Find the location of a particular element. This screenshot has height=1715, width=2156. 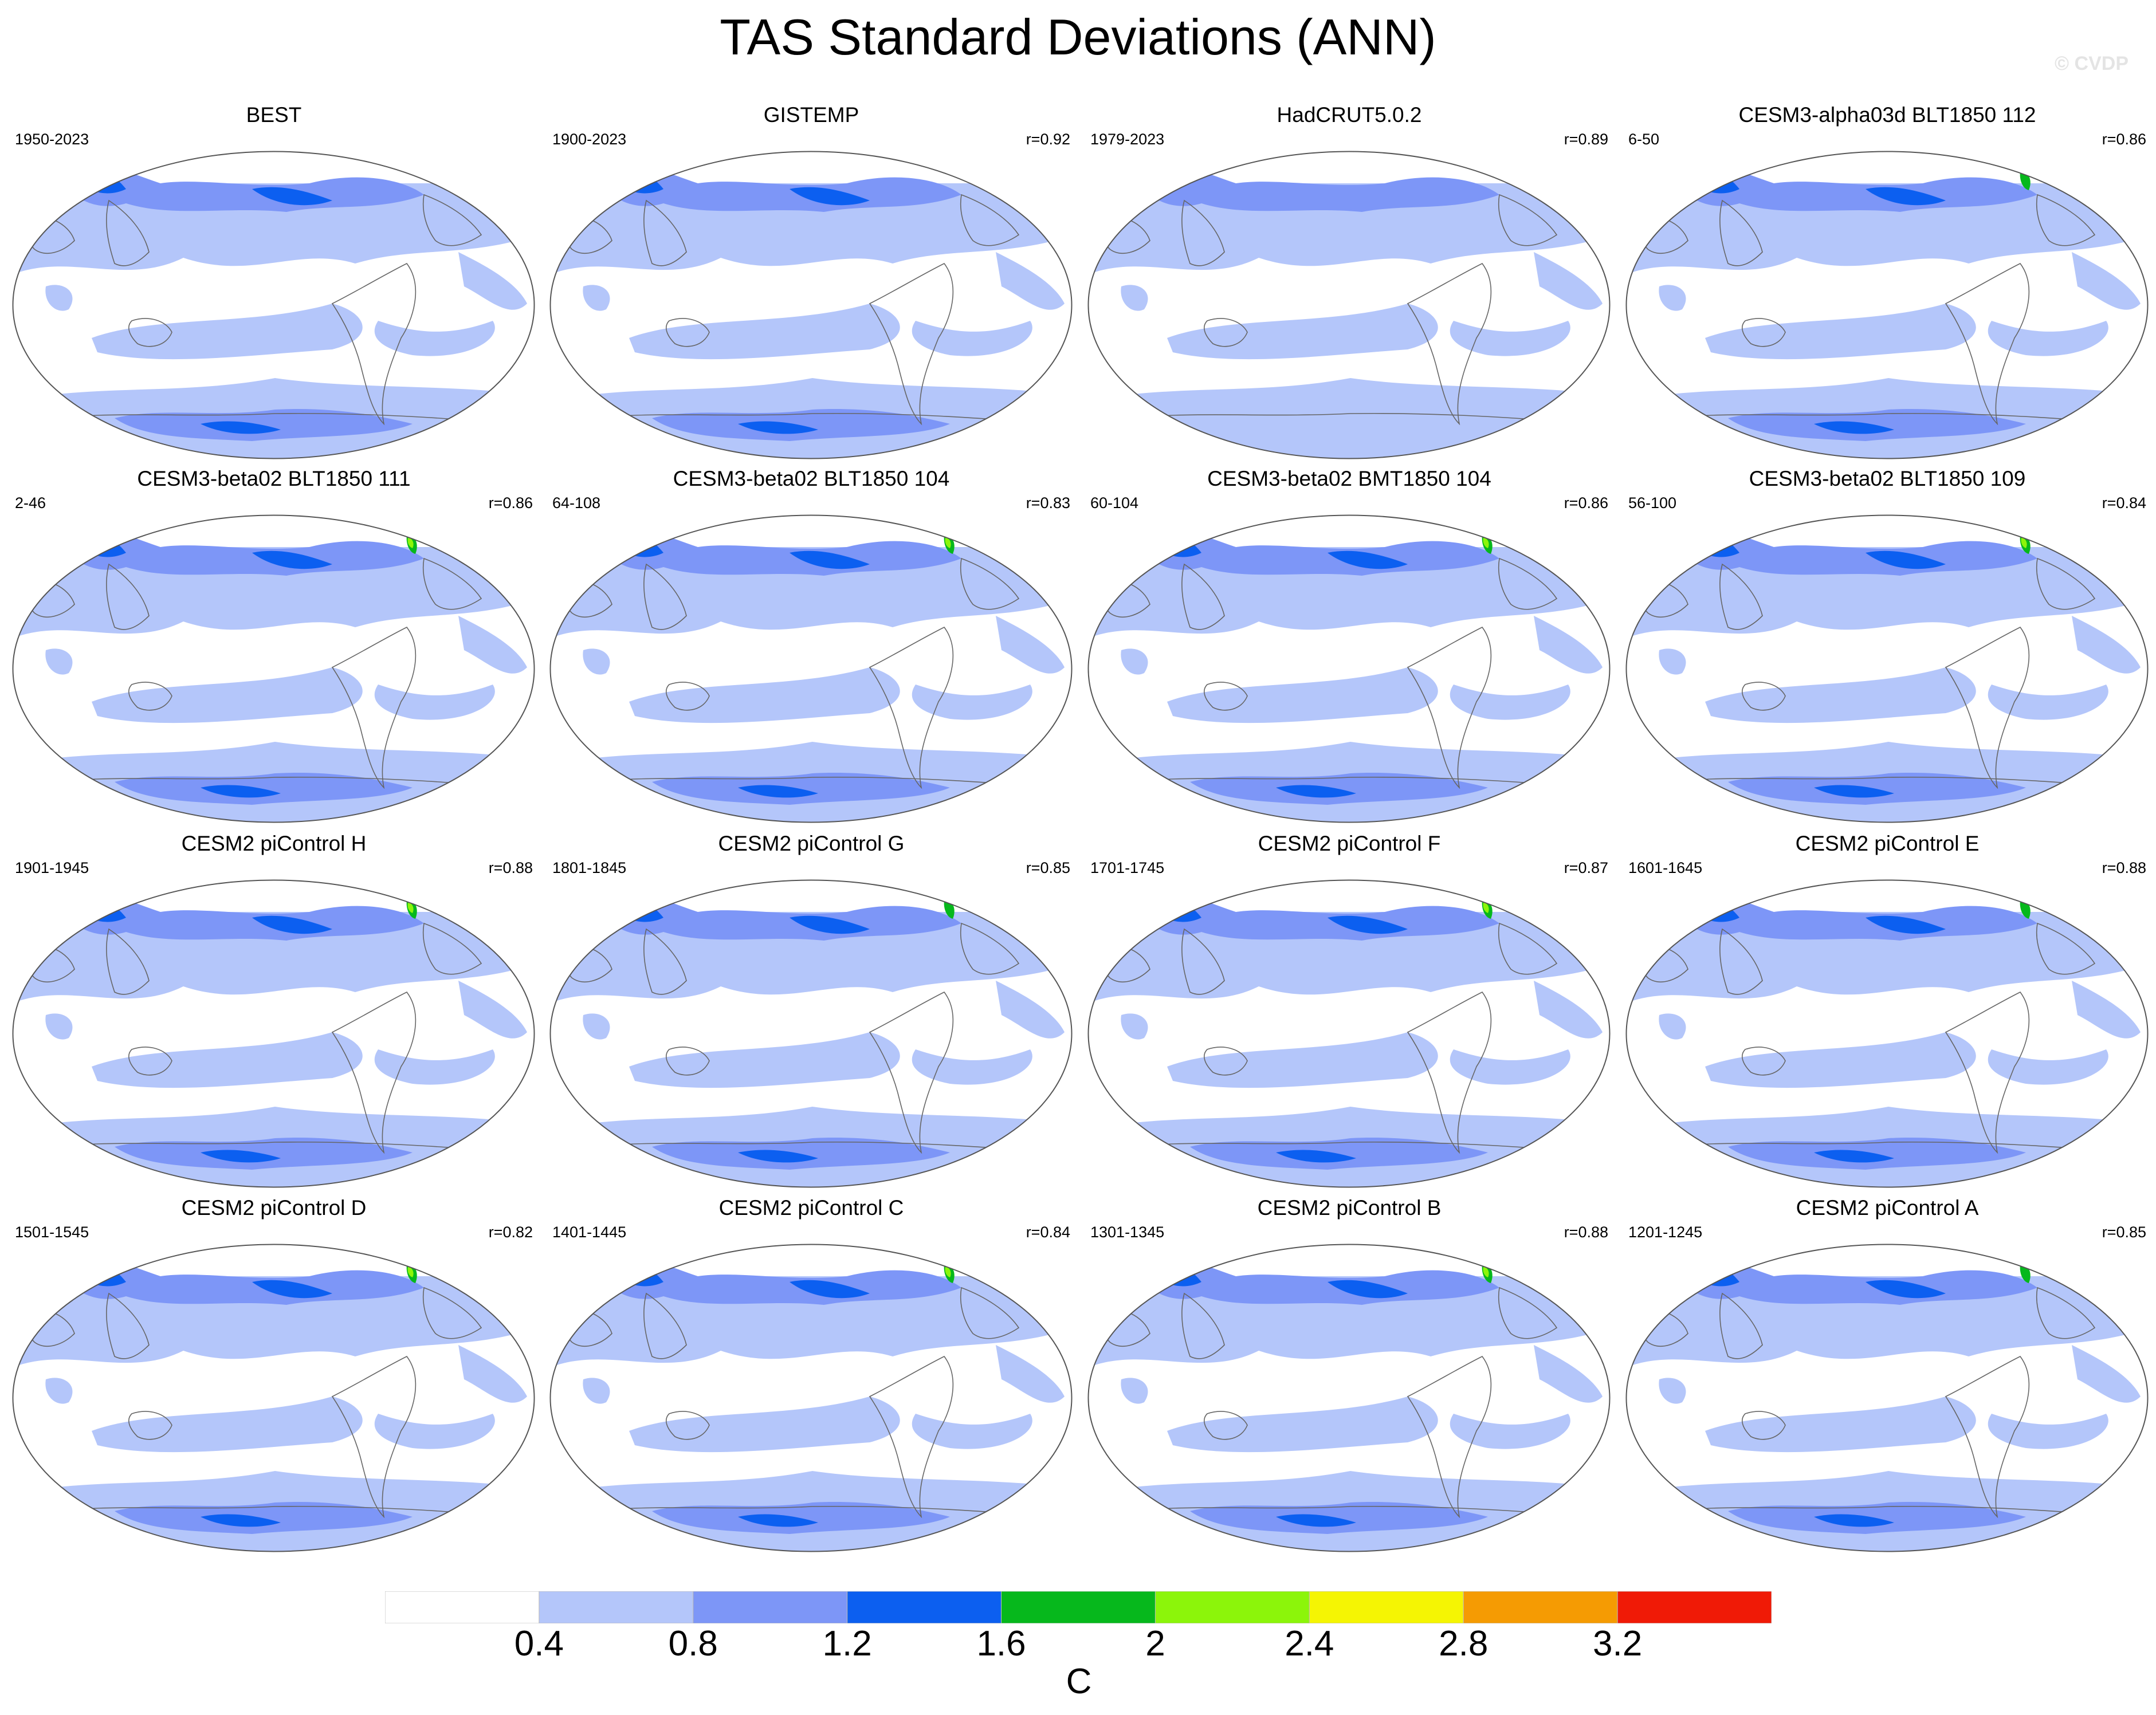

map-panel: CESM3-alpha03d BLT1850 112 6-50 r=0.86 is located at coordinates (1887, 286).